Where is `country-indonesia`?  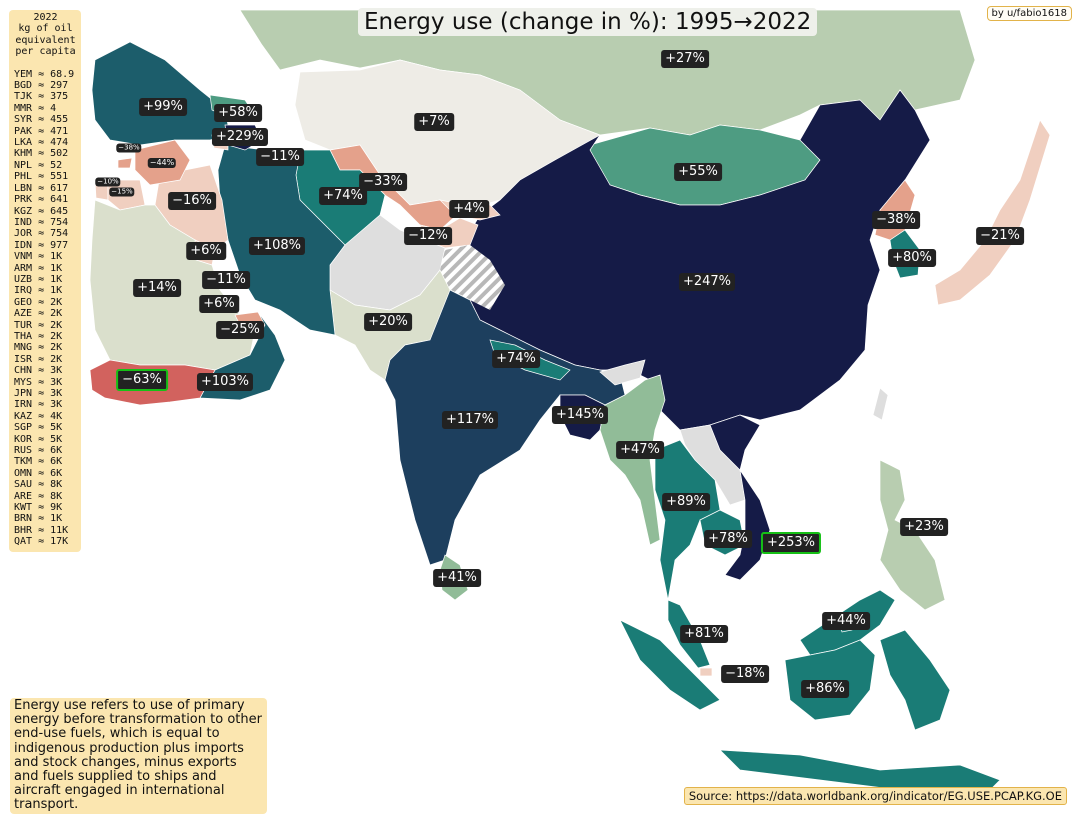
country-indonesia is located at coordinates (810, 705).